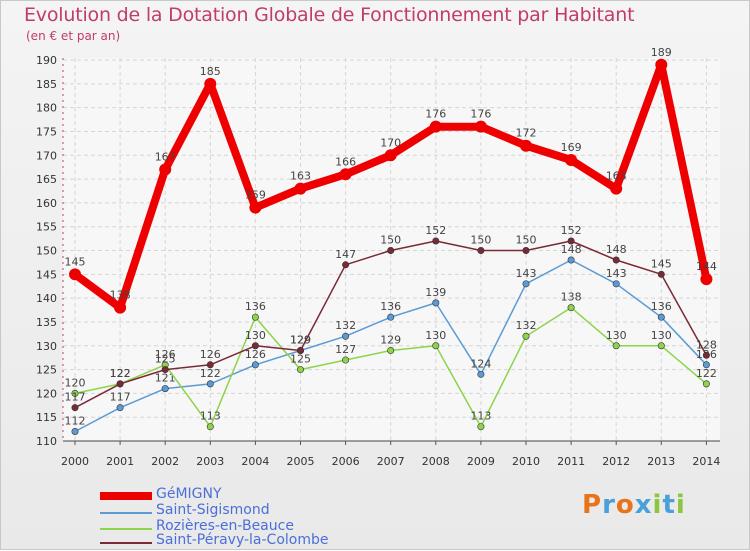  Describe the element at coordinates (46, 322) in the screenshot. I see `y-tick-label: 135` at that location.